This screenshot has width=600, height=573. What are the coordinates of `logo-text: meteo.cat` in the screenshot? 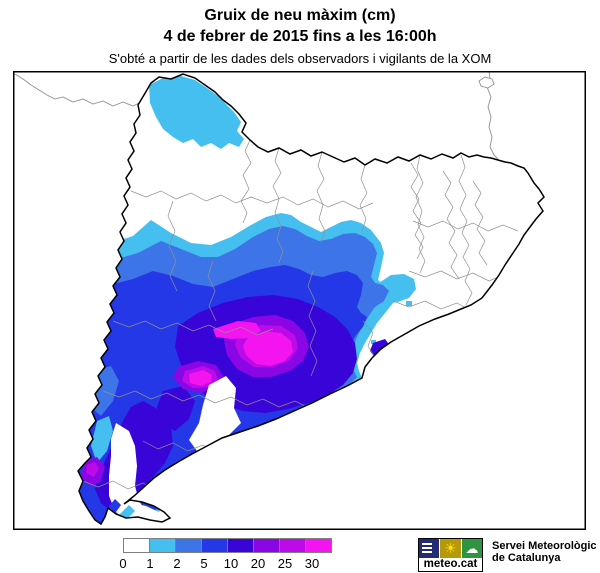 It's located at (450, 564).